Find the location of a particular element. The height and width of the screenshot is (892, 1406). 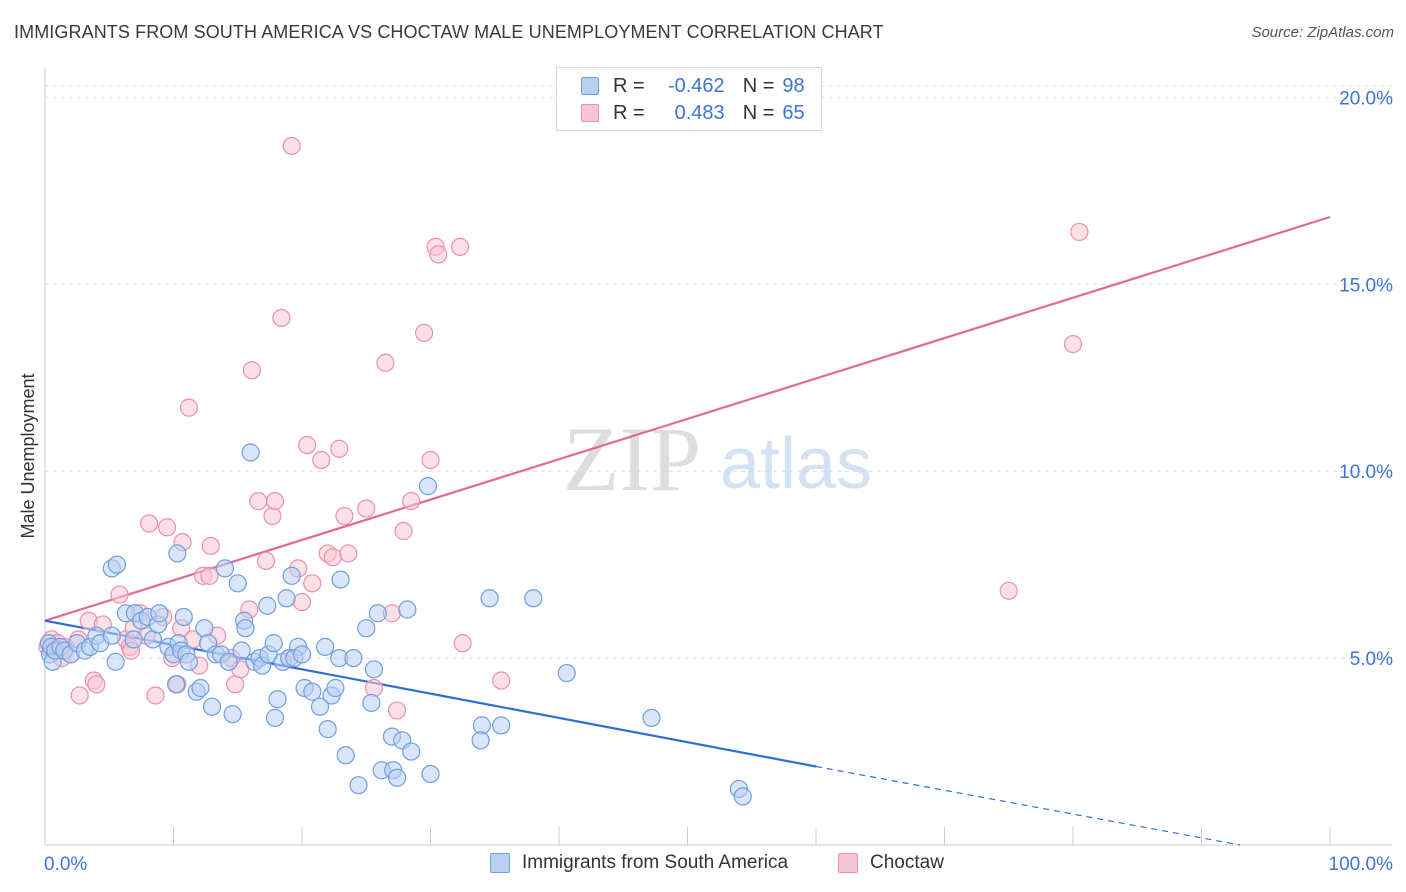

legend-r-value: -0.462 is located at coordinates (696, 85).